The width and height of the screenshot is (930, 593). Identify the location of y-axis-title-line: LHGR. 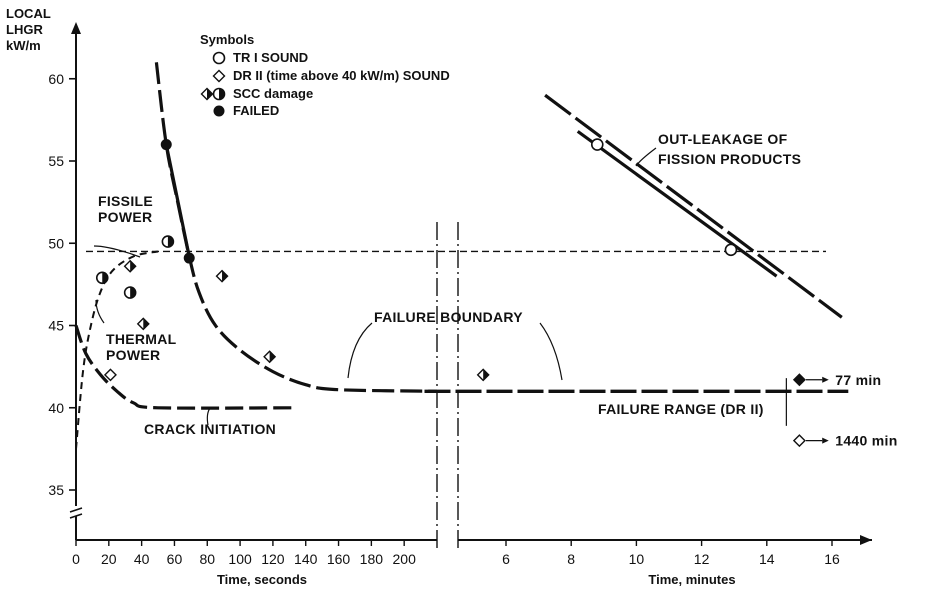
(24, 29).